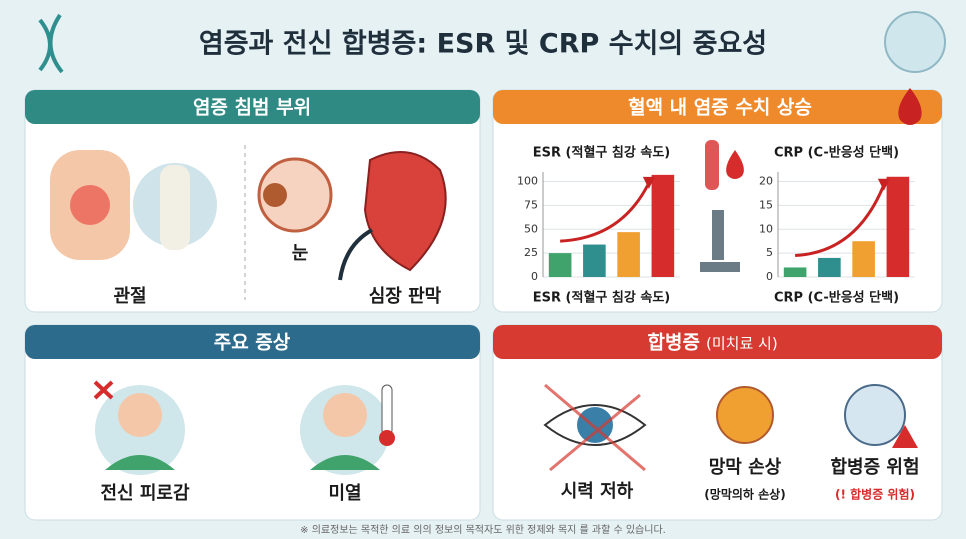  What do you see at coordinates (597, 491) in the screenshot?
I see `complication-label: 시력 저하` at bounding box center [597, 491].